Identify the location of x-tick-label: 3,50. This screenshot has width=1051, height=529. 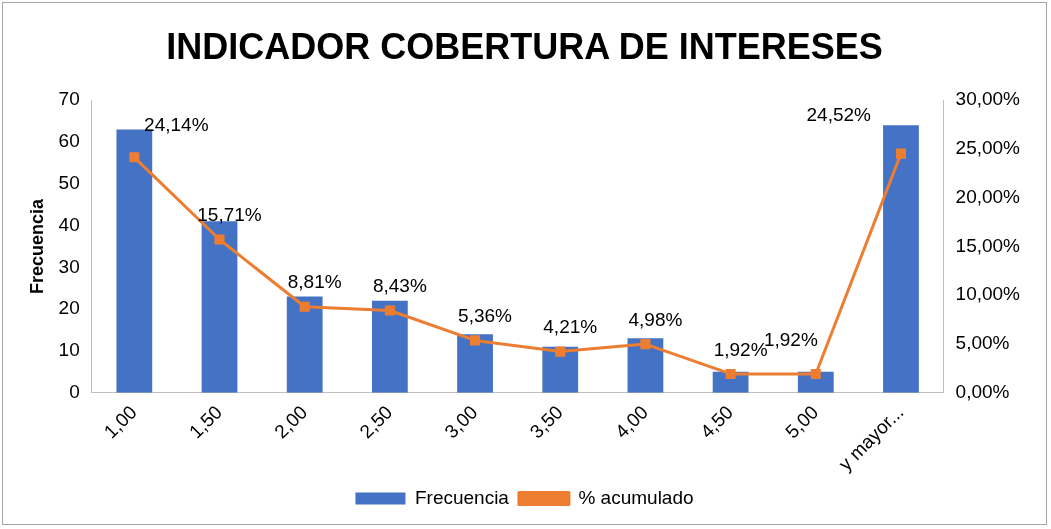
(546, 422).